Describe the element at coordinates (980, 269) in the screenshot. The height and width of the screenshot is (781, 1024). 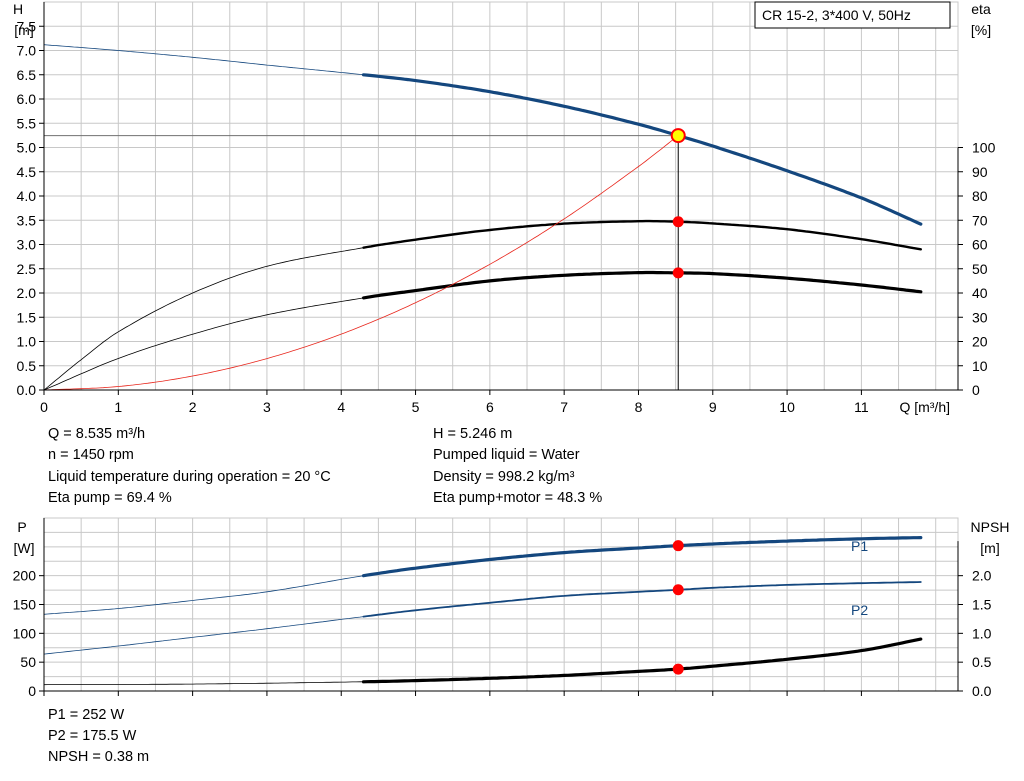
I see `eta-tick-label: 50` at that location.